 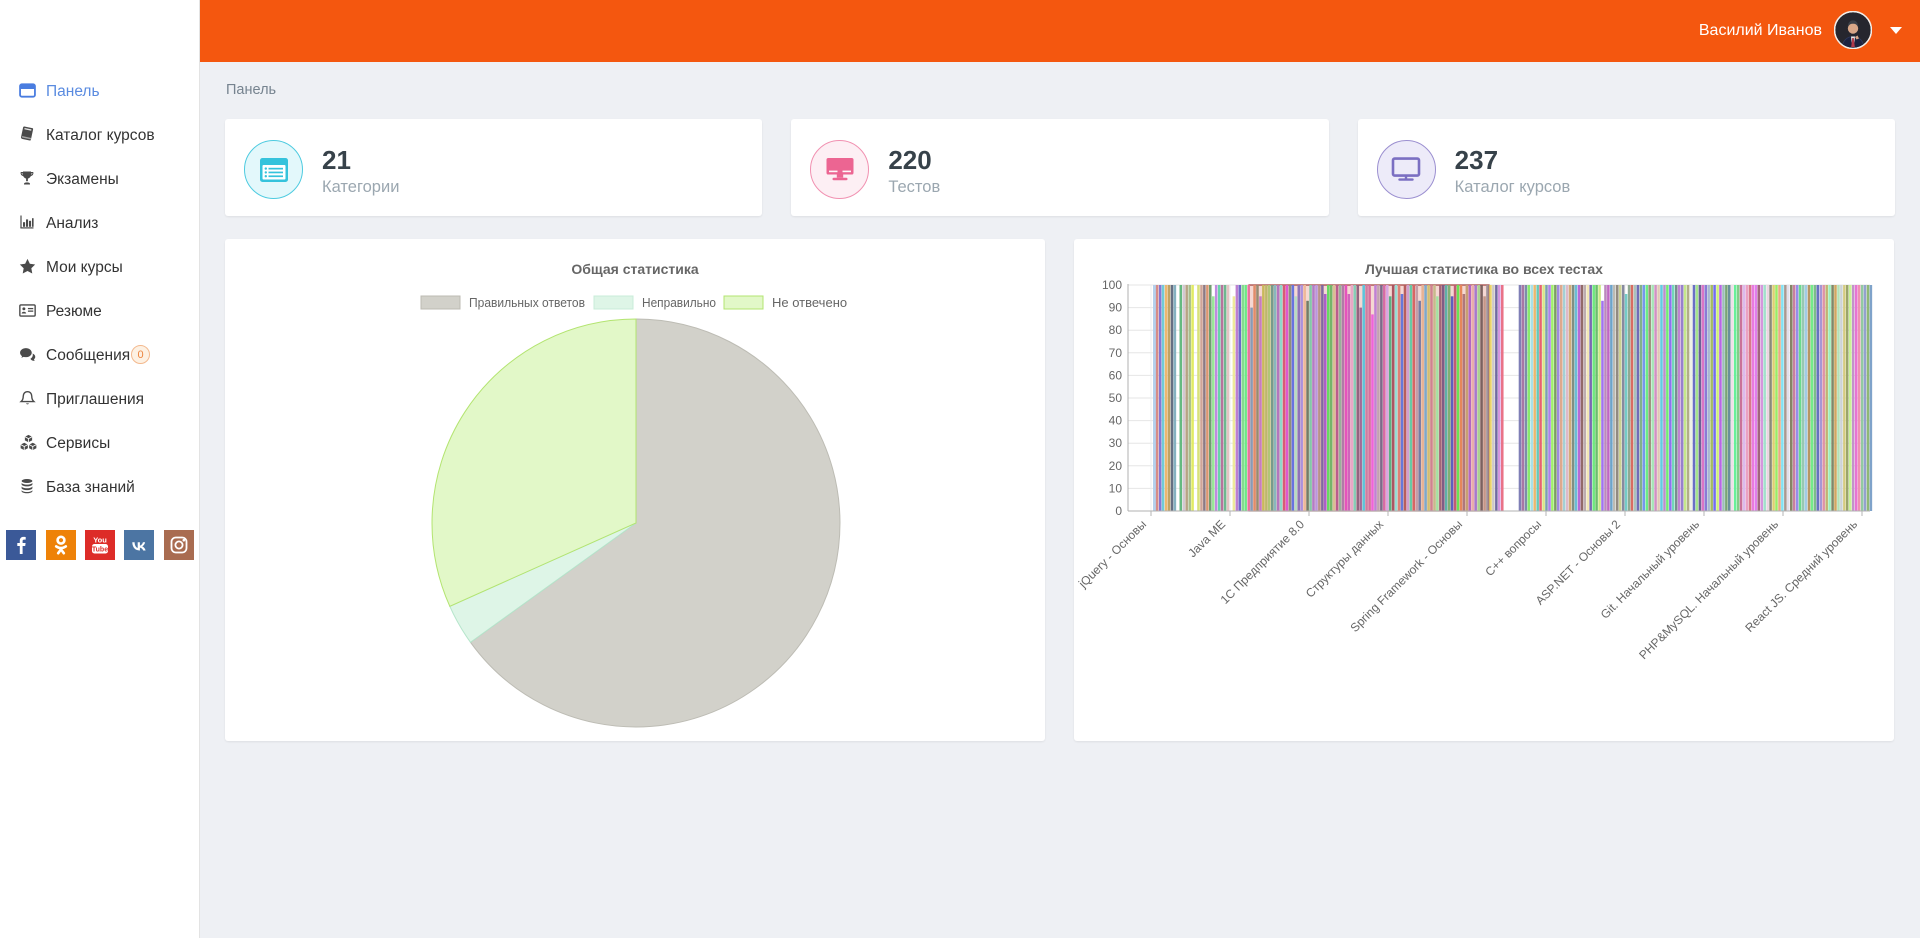 I want to click on svg-text: You, so click(x=100, y=540).